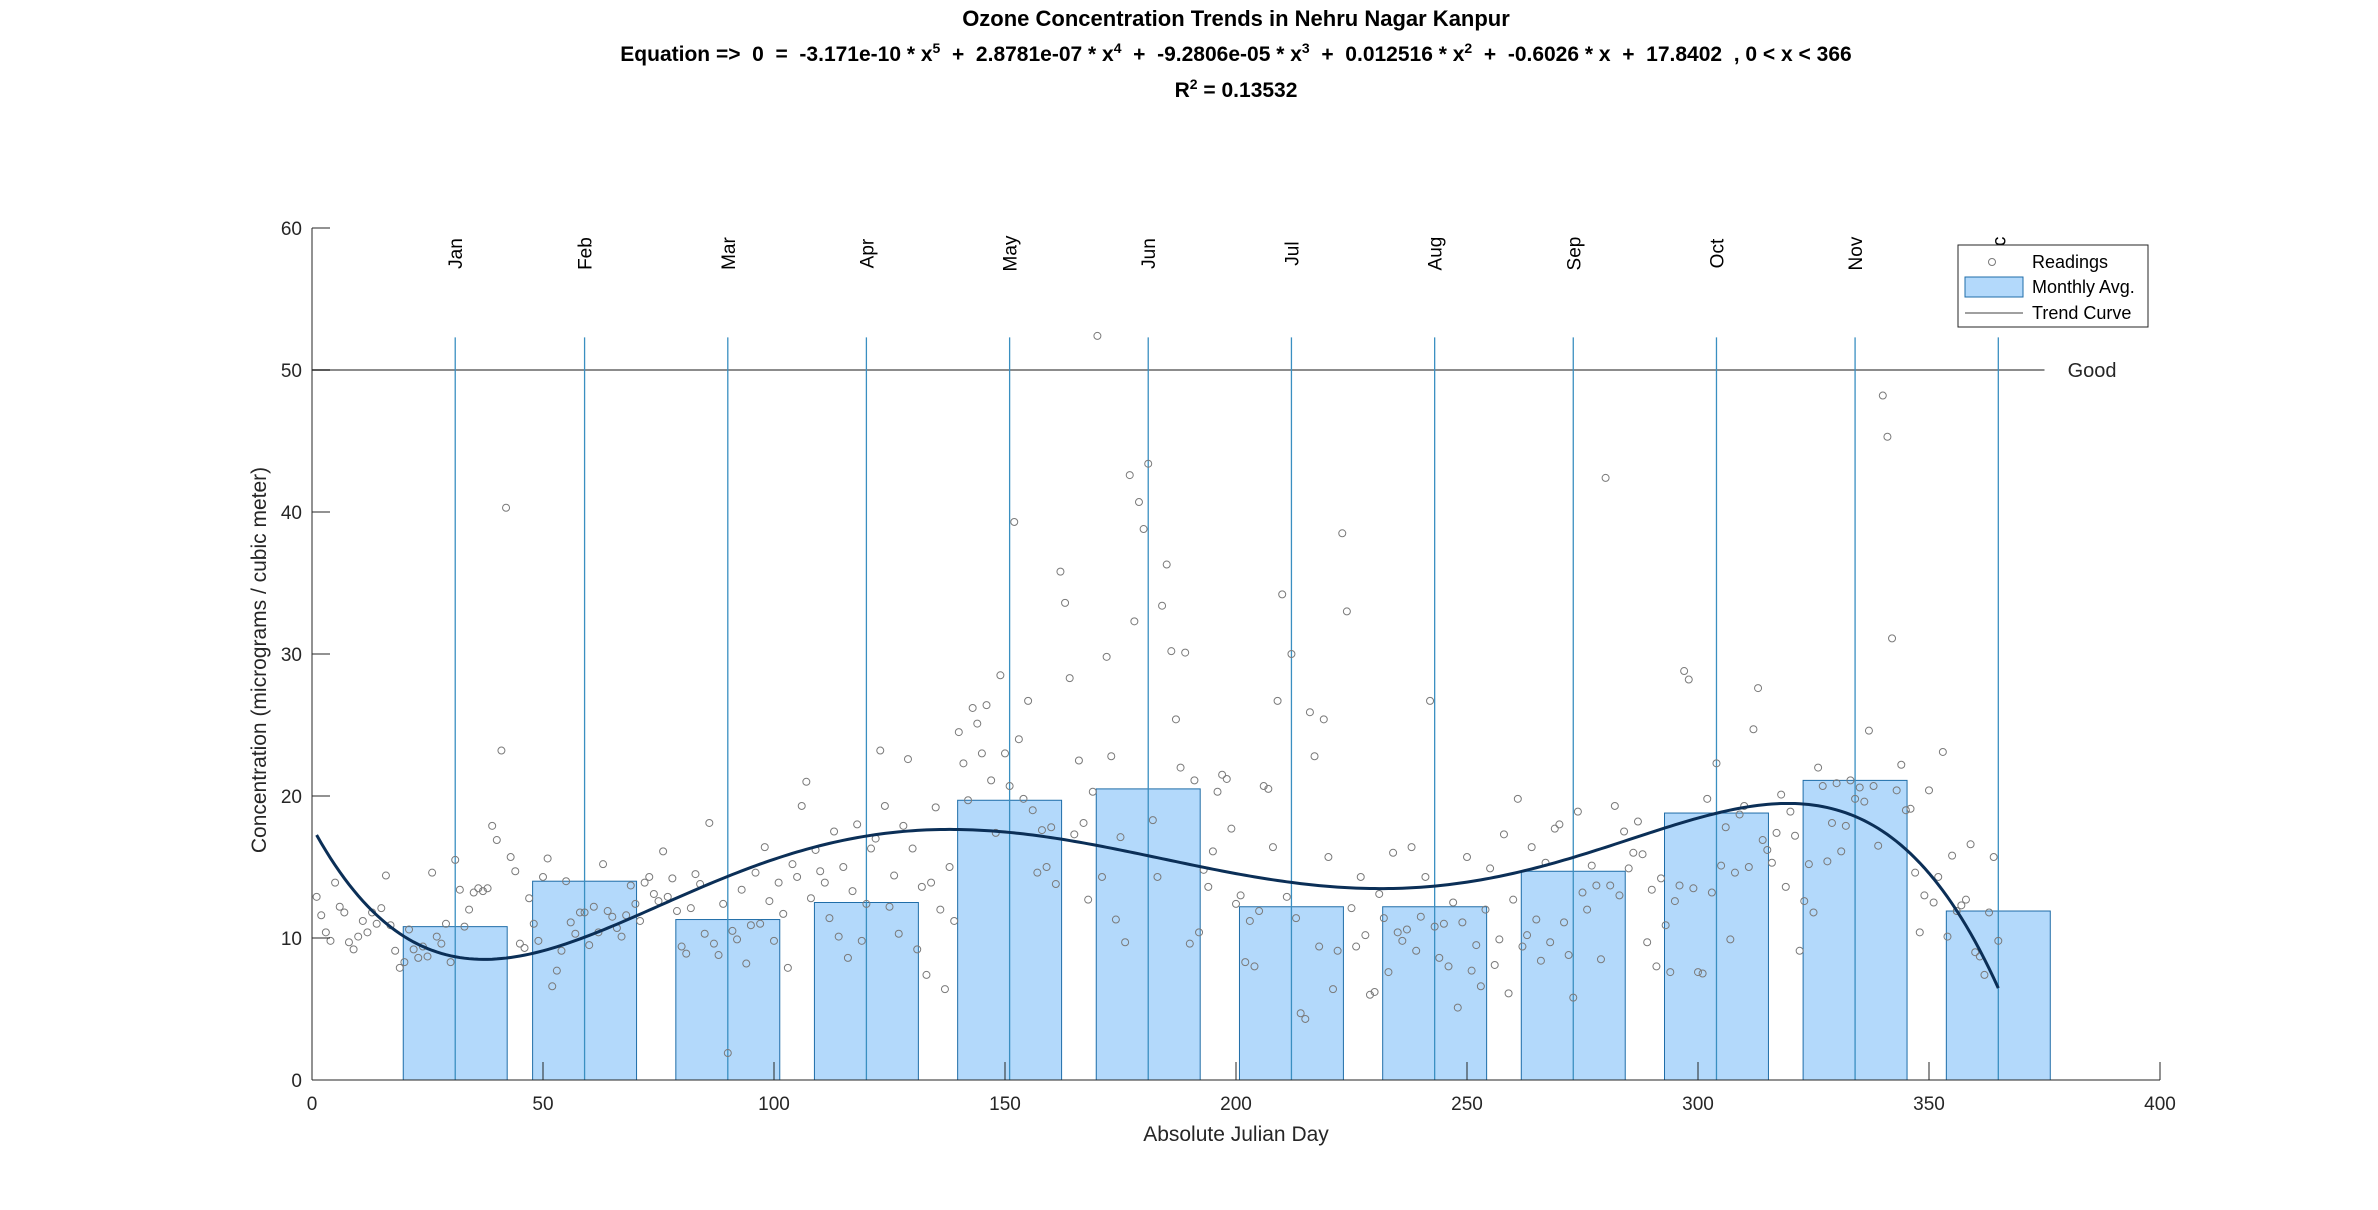 The height and width of the screenshot is (1210, 2378). Describe the element at coordinates (291, 229) in the screenshot. I see `y-tick-label: 60` at that location.